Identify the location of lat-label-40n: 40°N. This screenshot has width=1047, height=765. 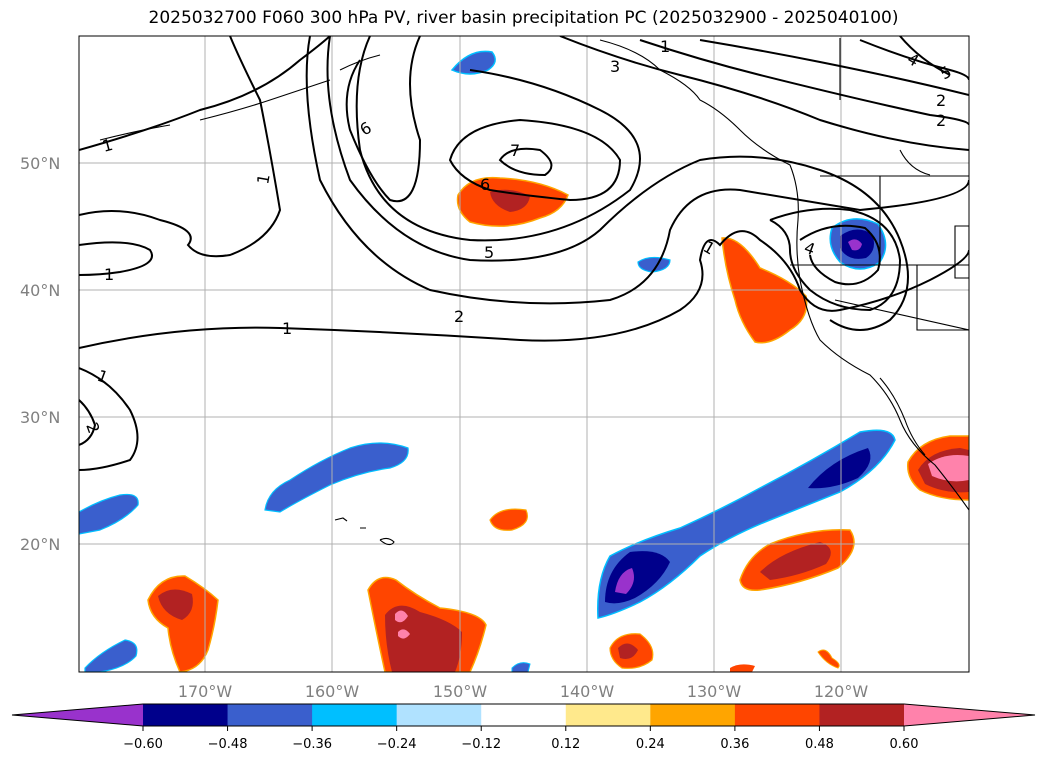
(40, 290).